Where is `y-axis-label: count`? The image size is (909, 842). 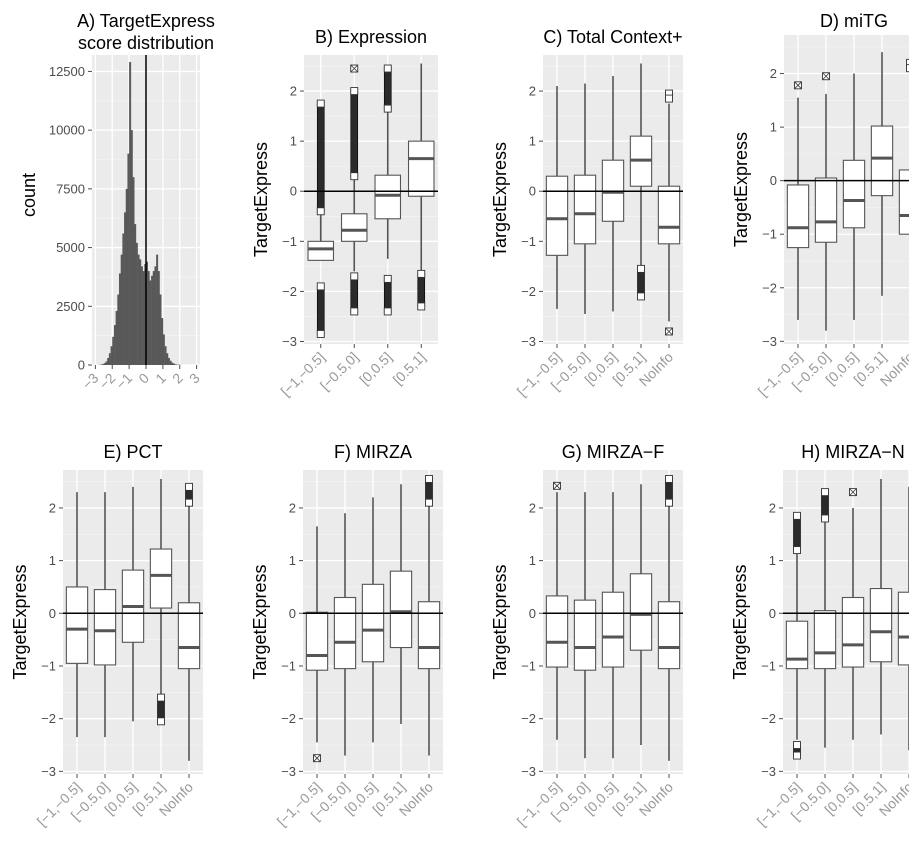 y-axis-label: count is located at coordinates (29, 195).